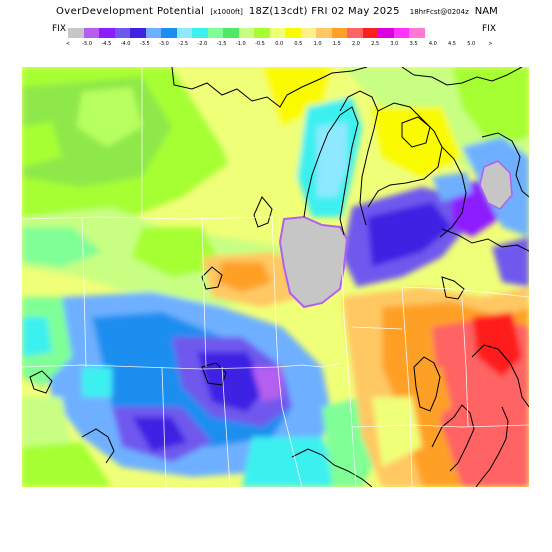  I want to click on fix-area-east, so click(496, 185).